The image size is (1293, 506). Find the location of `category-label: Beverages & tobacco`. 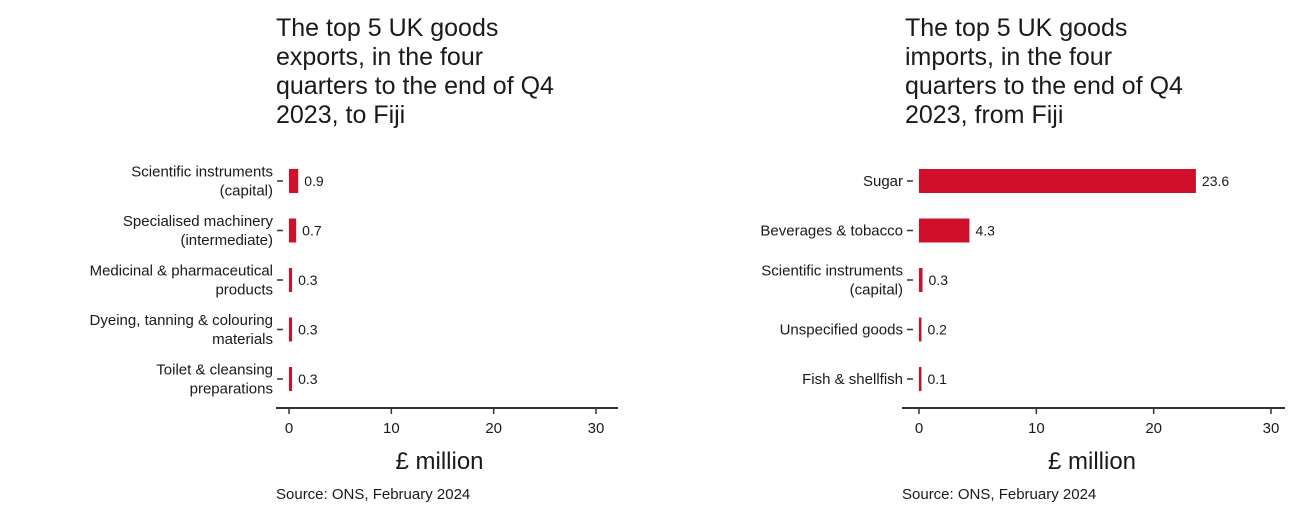

category-label: Beverages & tobacco is located at coordinates (831, 231).